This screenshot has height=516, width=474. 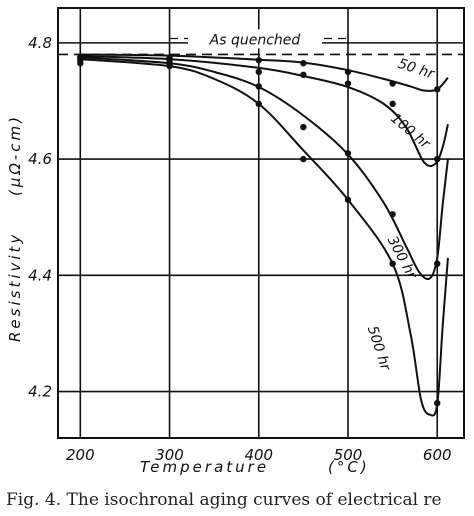 I want to click on series-label: 50 hr, so click(x=416, y=69).